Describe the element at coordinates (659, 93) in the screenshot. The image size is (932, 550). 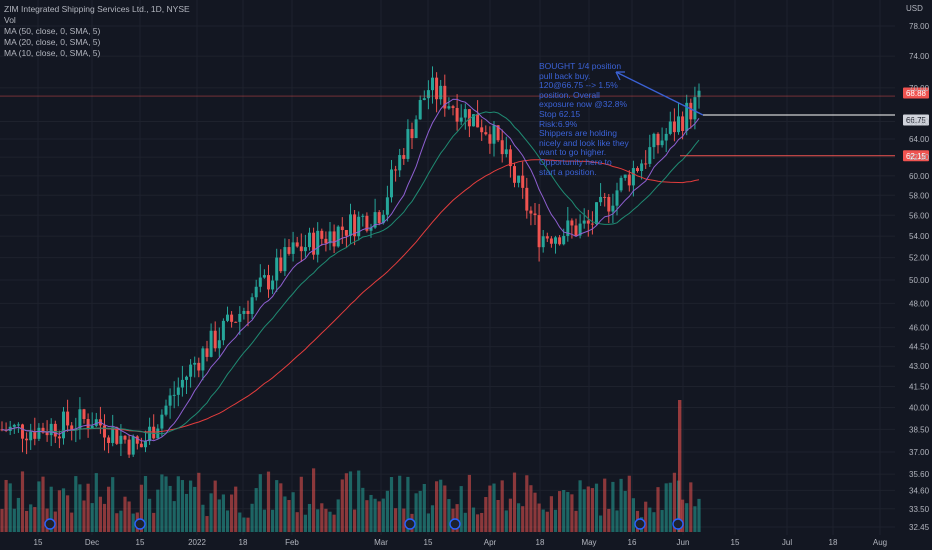
I see `annotation-arrow` at that location.